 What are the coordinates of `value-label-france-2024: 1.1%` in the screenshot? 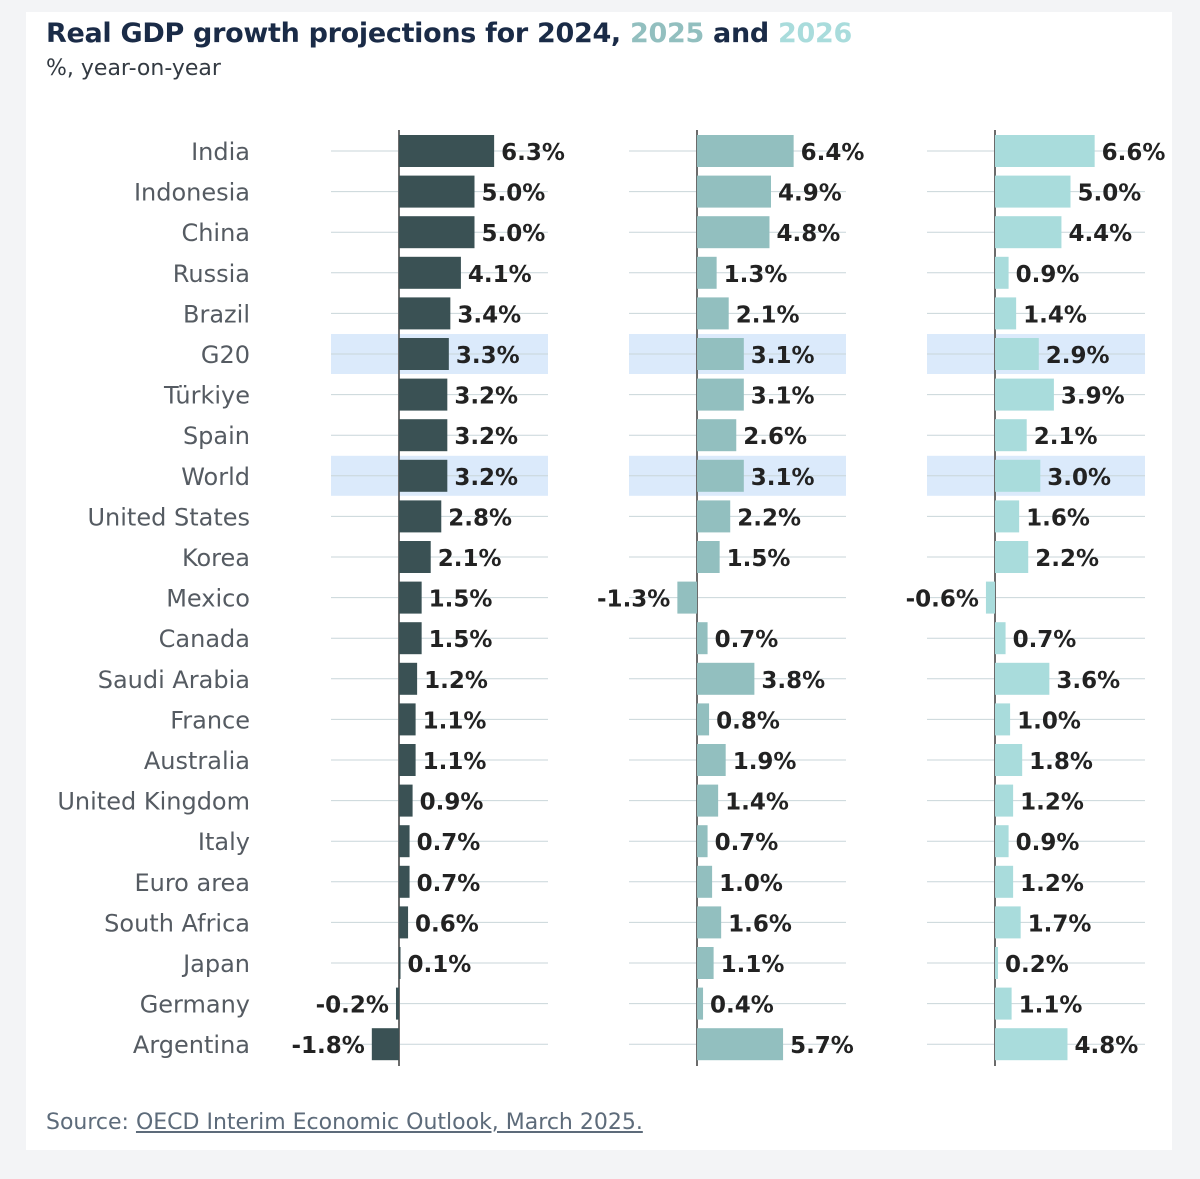 It's located at (455, 721).